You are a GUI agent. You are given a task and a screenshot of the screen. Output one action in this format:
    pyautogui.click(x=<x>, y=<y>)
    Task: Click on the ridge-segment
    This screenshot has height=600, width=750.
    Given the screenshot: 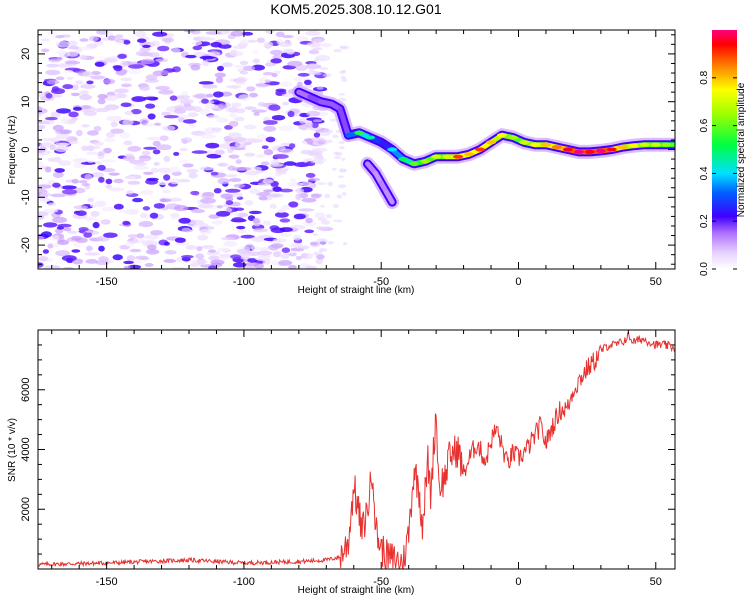 What is the action you would take?
    pyautogui.click(x=344, y=122)
    